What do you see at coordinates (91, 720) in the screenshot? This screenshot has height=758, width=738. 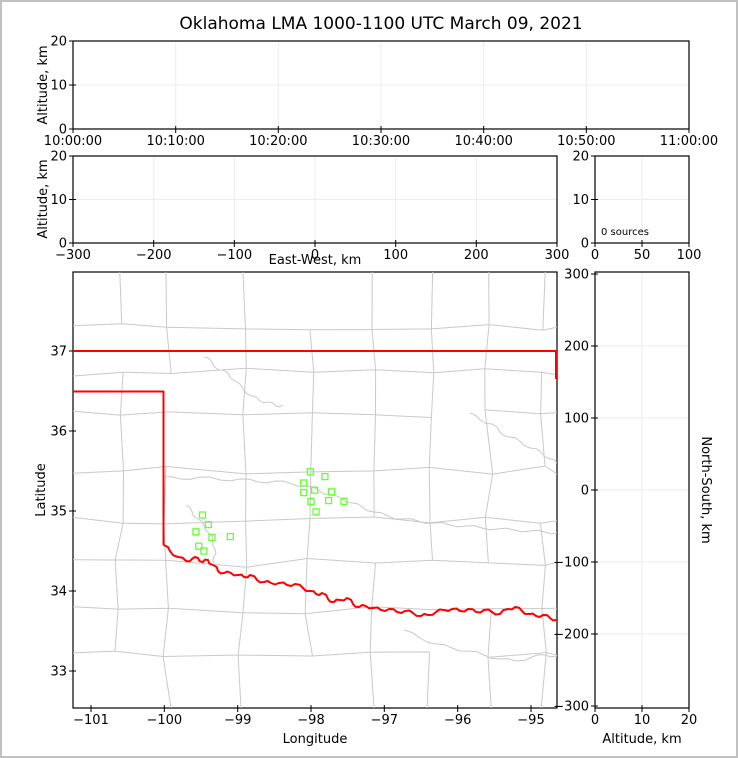 I see `tick-label: −101` at bounding box center [91, 720].